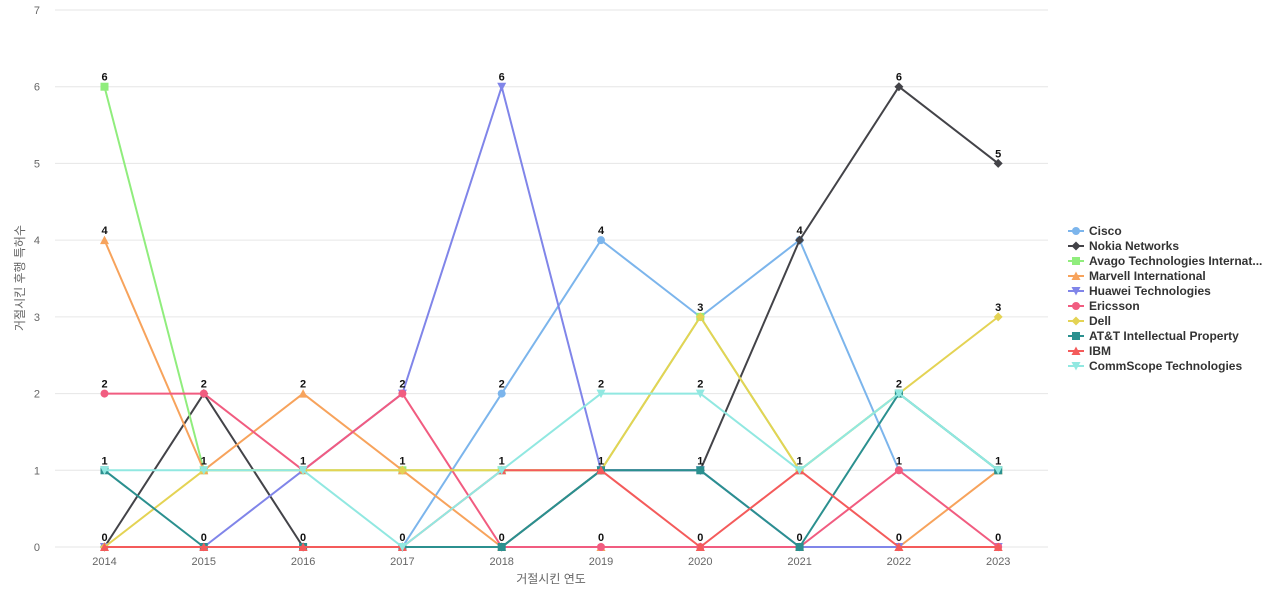 The height and width of the screenshot is (600, 1280). I want to click on legend-label: Huawei Technologies, so click(1150, 291).